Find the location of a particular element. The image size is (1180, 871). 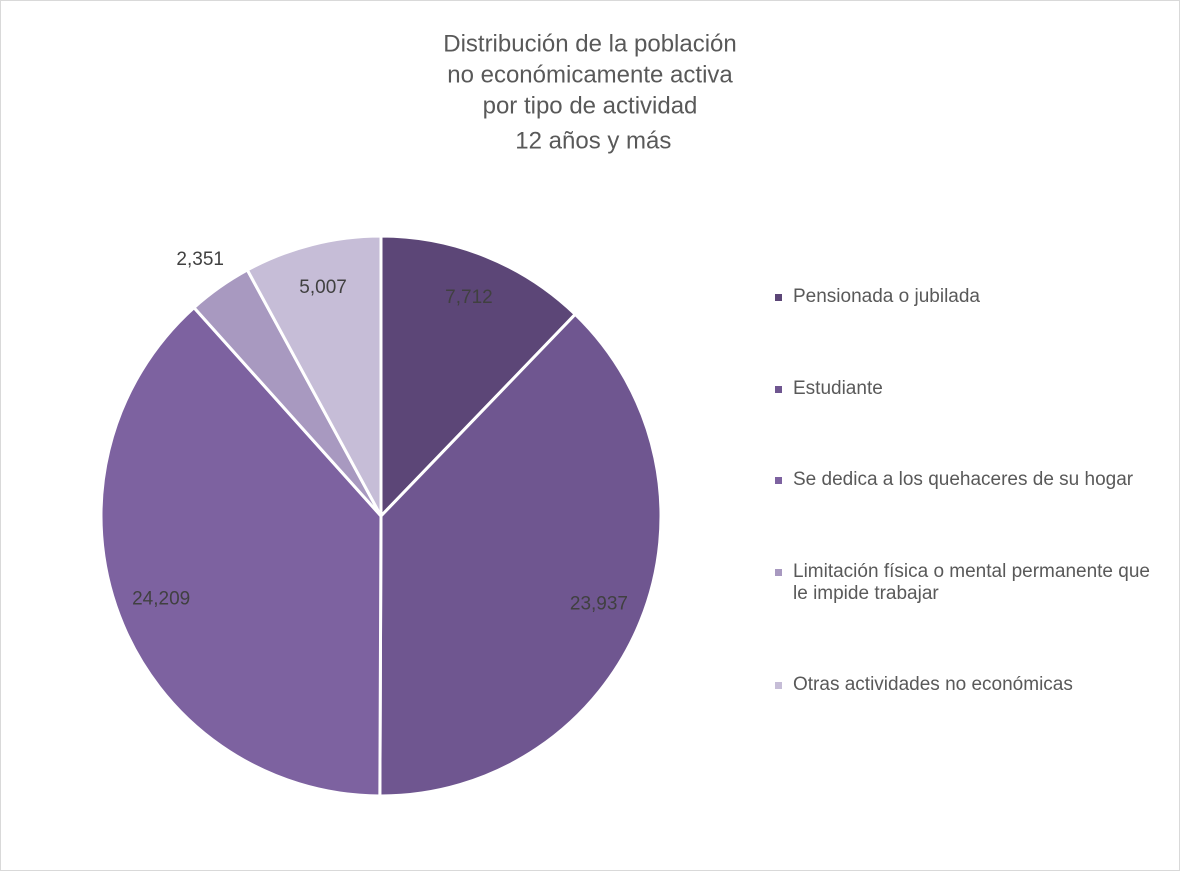

chart-title: 12 años y más is located at coordinates (590, 140).